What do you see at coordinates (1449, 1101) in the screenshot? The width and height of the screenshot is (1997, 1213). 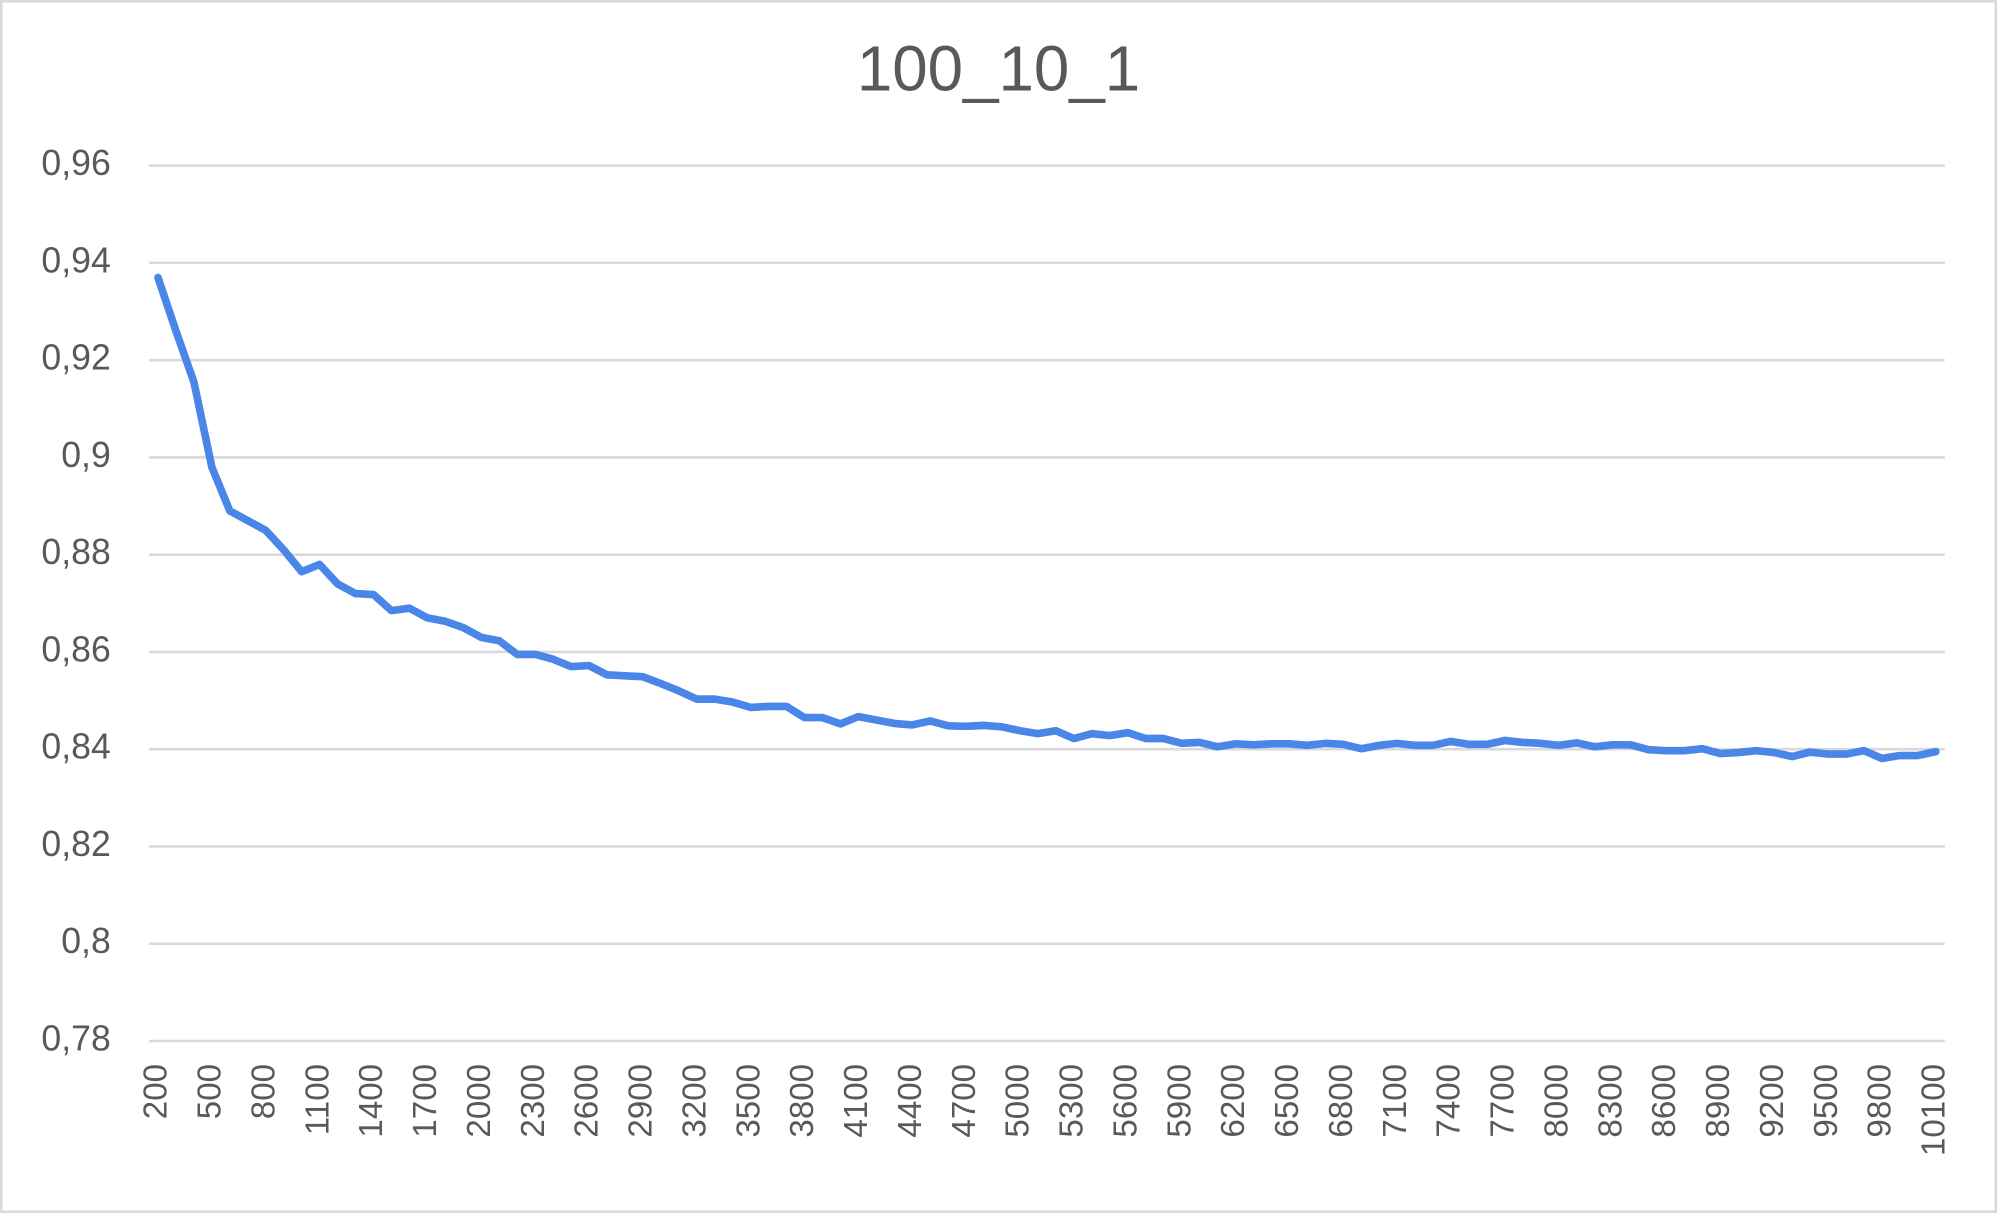 I see `x-tick-label: 7400` at bounding box center [1449, 1101].